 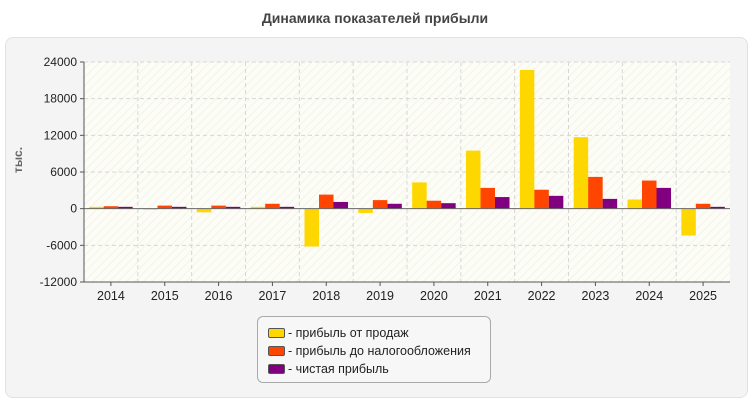 I want to click on x-tick-label: 2015, so click(x=165, y=296).